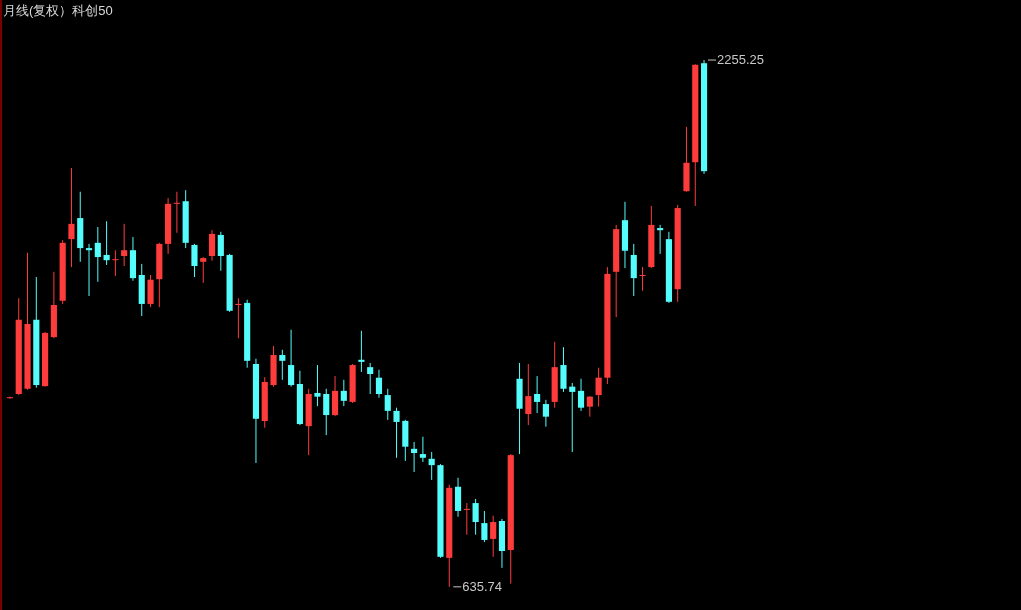  What do you see at coordinates (482, 586) in the screenshot?
I see `annotation: 635.74` at bounding box center [482, 586].